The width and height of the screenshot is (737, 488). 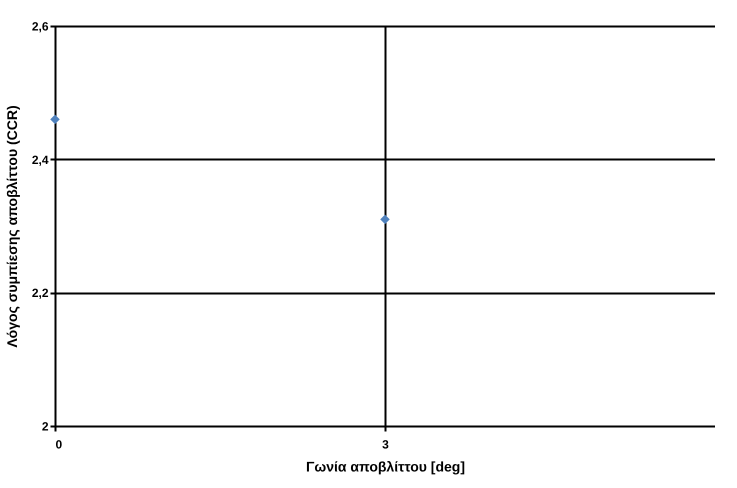 I want to click on y-tick-label: 2,4, so click(x=40, y=159).